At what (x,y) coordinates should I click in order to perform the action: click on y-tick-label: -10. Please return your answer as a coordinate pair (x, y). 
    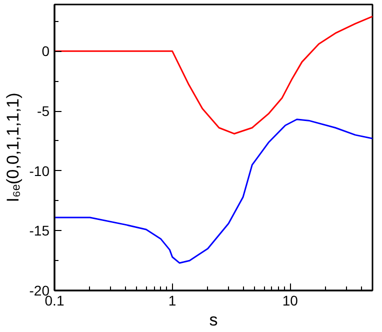
    Looking at the image, I should click on (39, 170).